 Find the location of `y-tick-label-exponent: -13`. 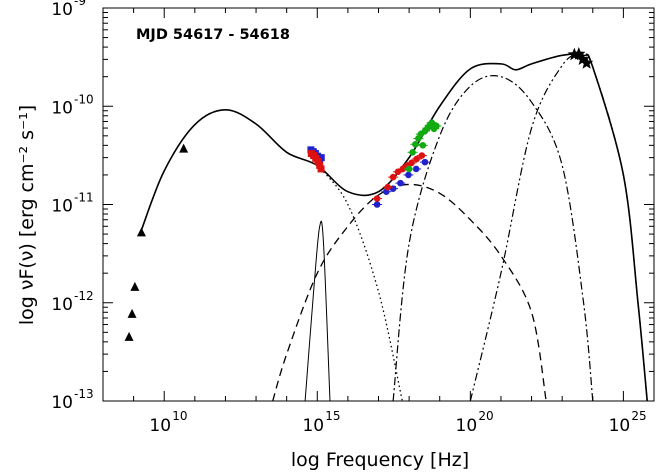

y-tick-label-exponent: -13 is located at coordinates (84, 394).